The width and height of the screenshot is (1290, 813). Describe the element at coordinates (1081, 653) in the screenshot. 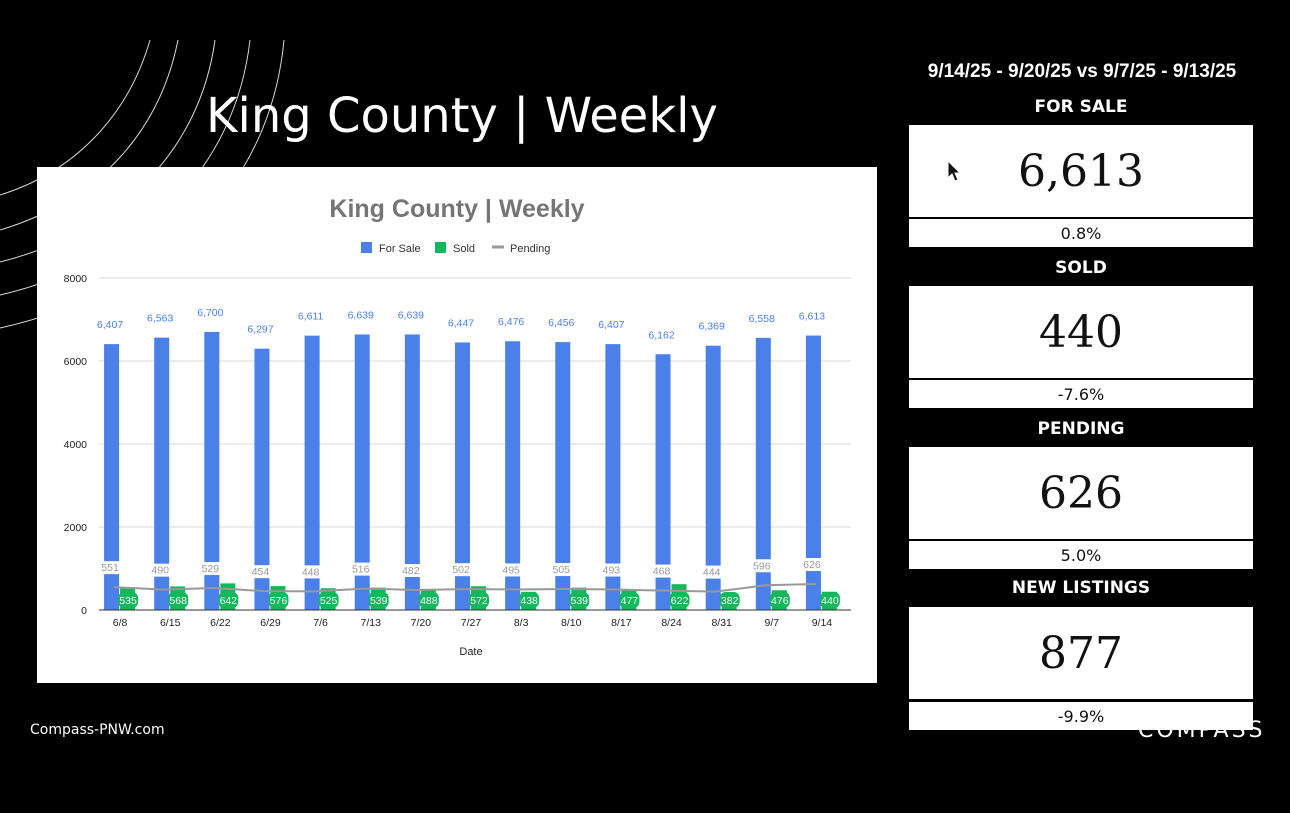

I see `new-listings-value: 877` at that location.